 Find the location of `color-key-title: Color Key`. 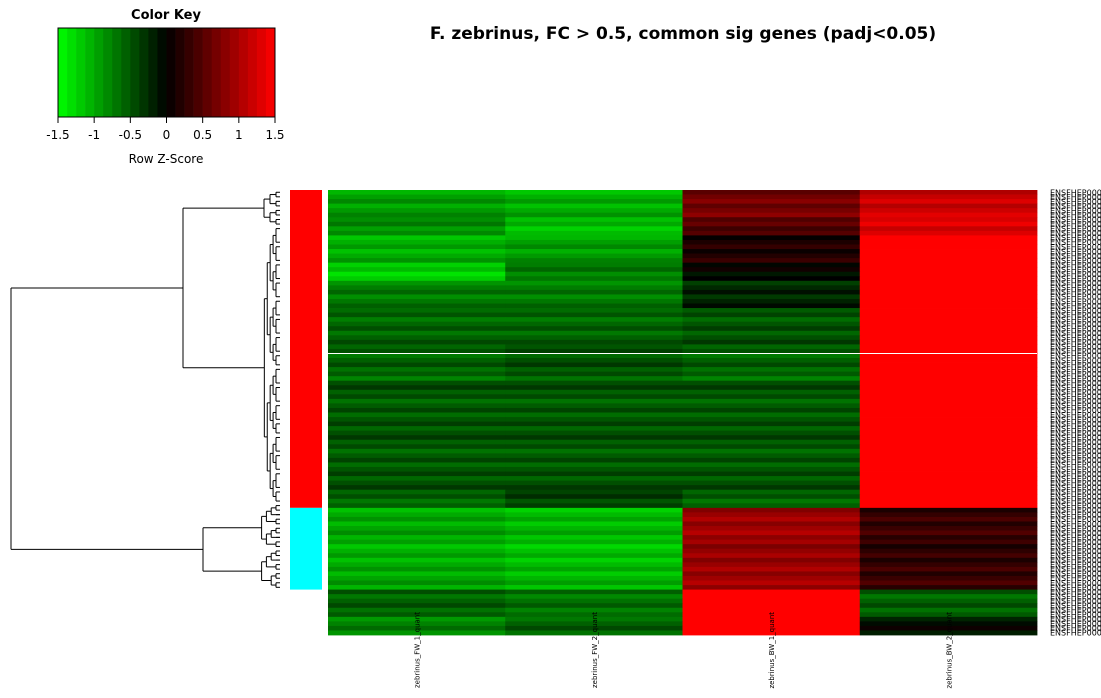

color-key-title: Color Key is located at coordinates (166, 15).